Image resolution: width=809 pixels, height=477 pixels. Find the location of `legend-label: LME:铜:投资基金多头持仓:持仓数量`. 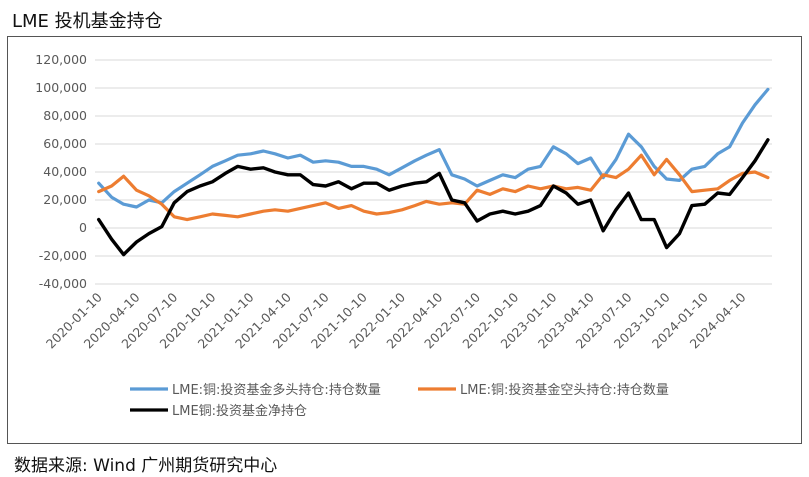

legend-label: LME:铜:投资基金多头持仓:持仓数量 is located at coordinates (276, 390).